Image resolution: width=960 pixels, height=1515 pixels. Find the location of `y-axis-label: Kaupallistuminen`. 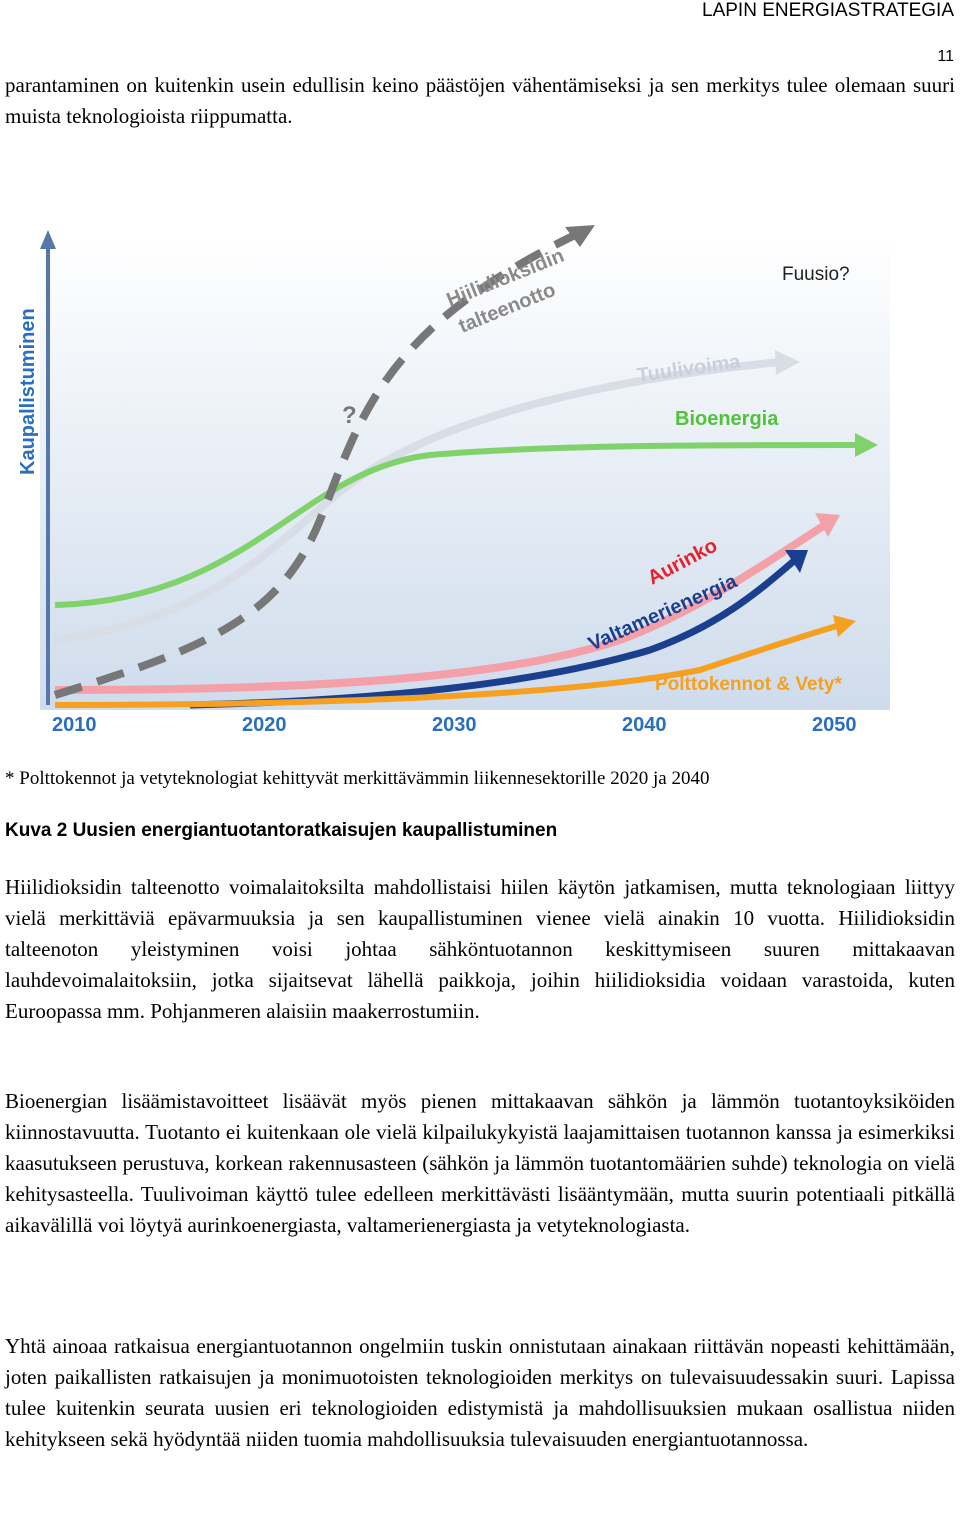

y-axis-label: Kaupallistuminen is located at coordinates (28, 391).